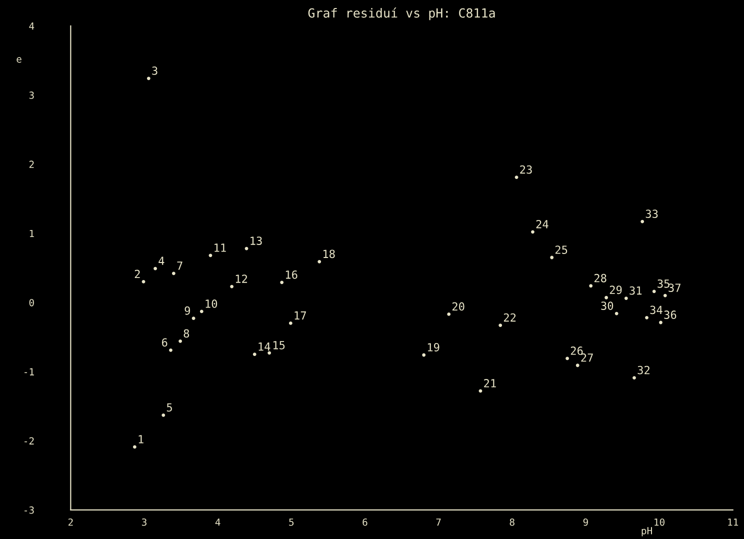 The height and width of the screenshot is (539, 744). What do you see at coordinates (600, 278) in the screenshot?
I see `annotation: 28` at bounding box center [600, 278].